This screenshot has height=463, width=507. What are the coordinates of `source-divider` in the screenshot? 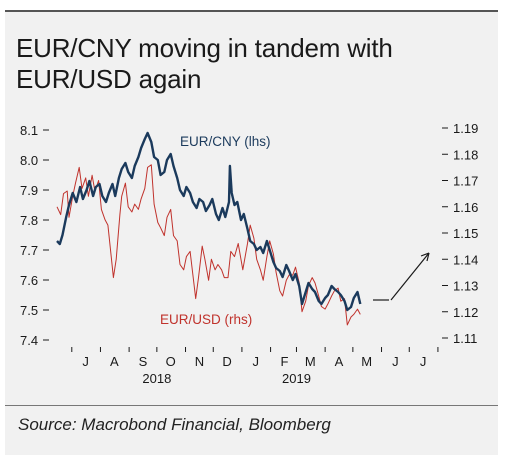 It's located at (251, 405).